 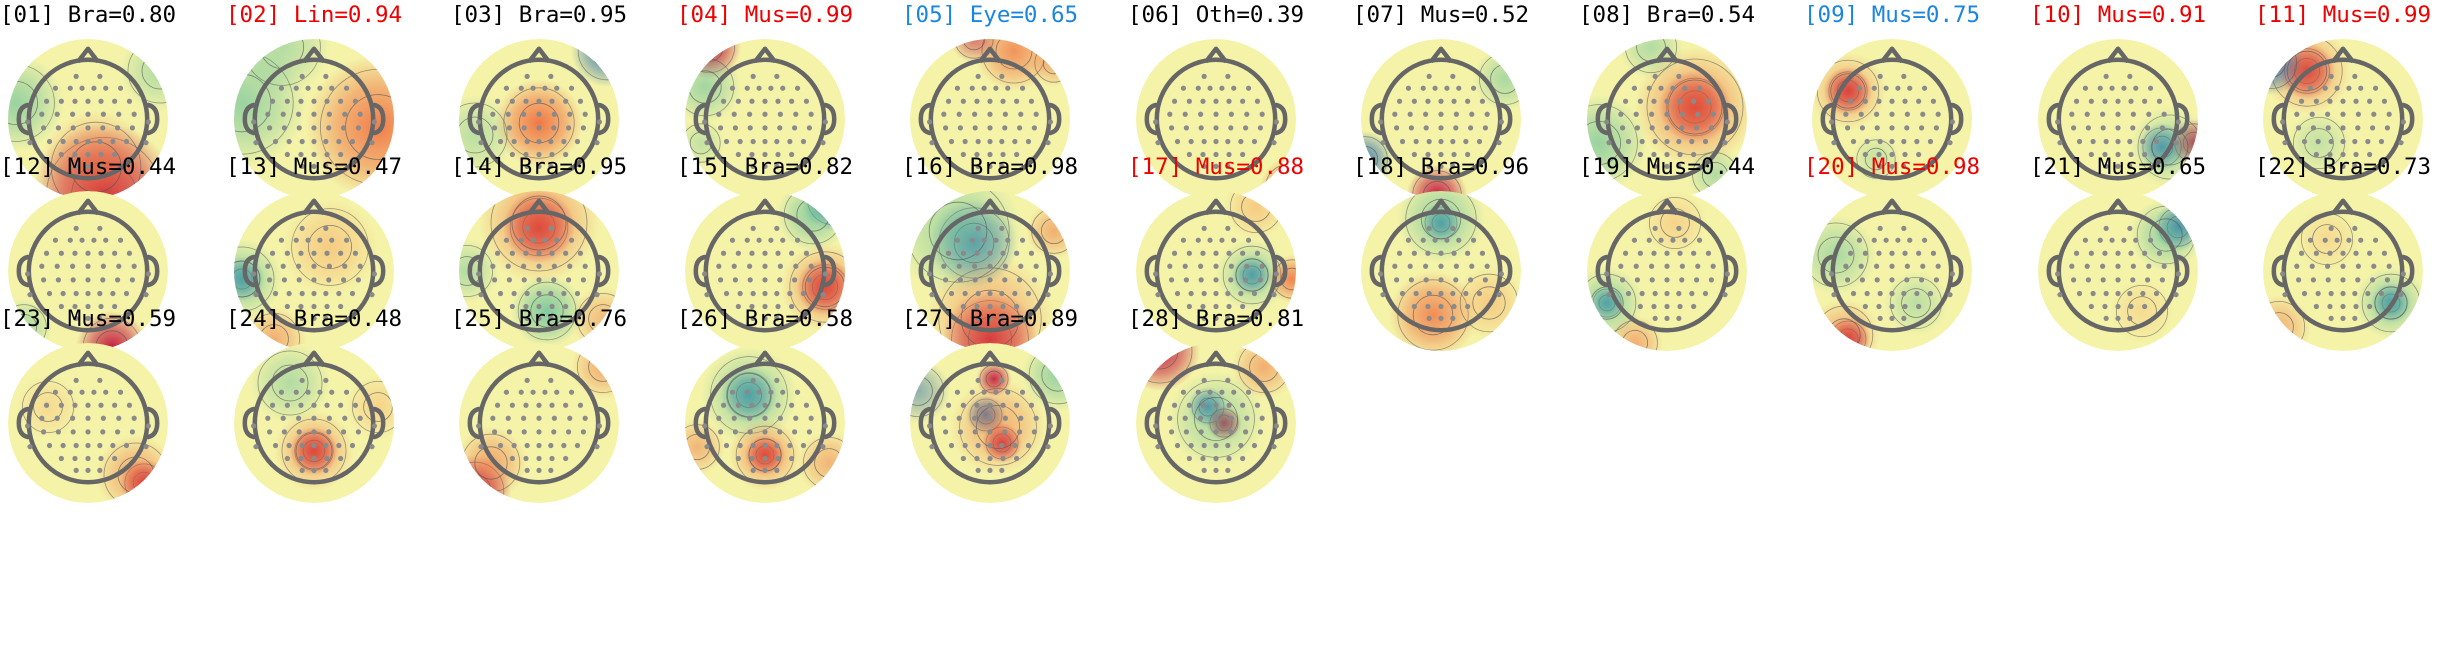 I want to click on topomap-title: [09] Mus=0.75, so click(x=1892, y=15).